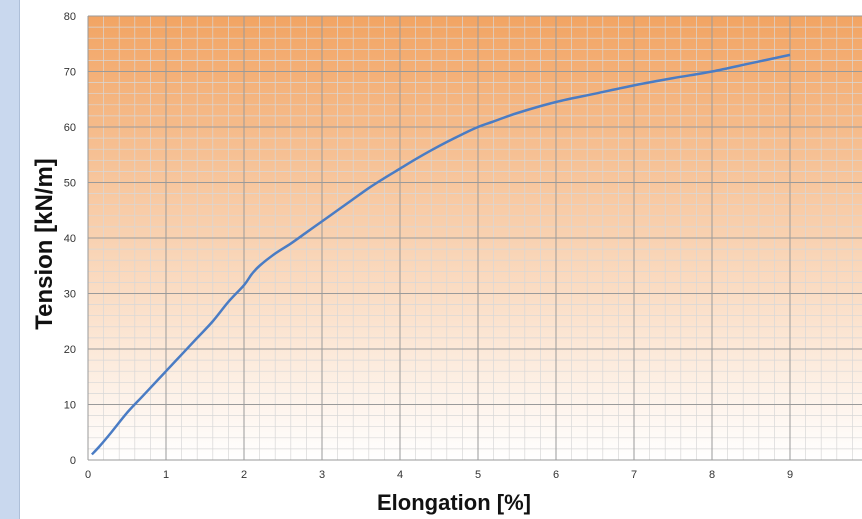 This screenshot has width=862, height=519. I want to click on x-tick-label: 1, so click(166, 475).